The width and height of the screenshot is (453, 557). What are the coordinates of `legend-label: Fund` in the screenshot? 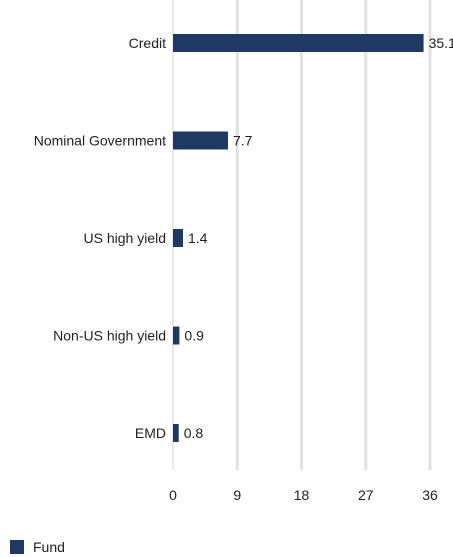 It's located at (49, 547).